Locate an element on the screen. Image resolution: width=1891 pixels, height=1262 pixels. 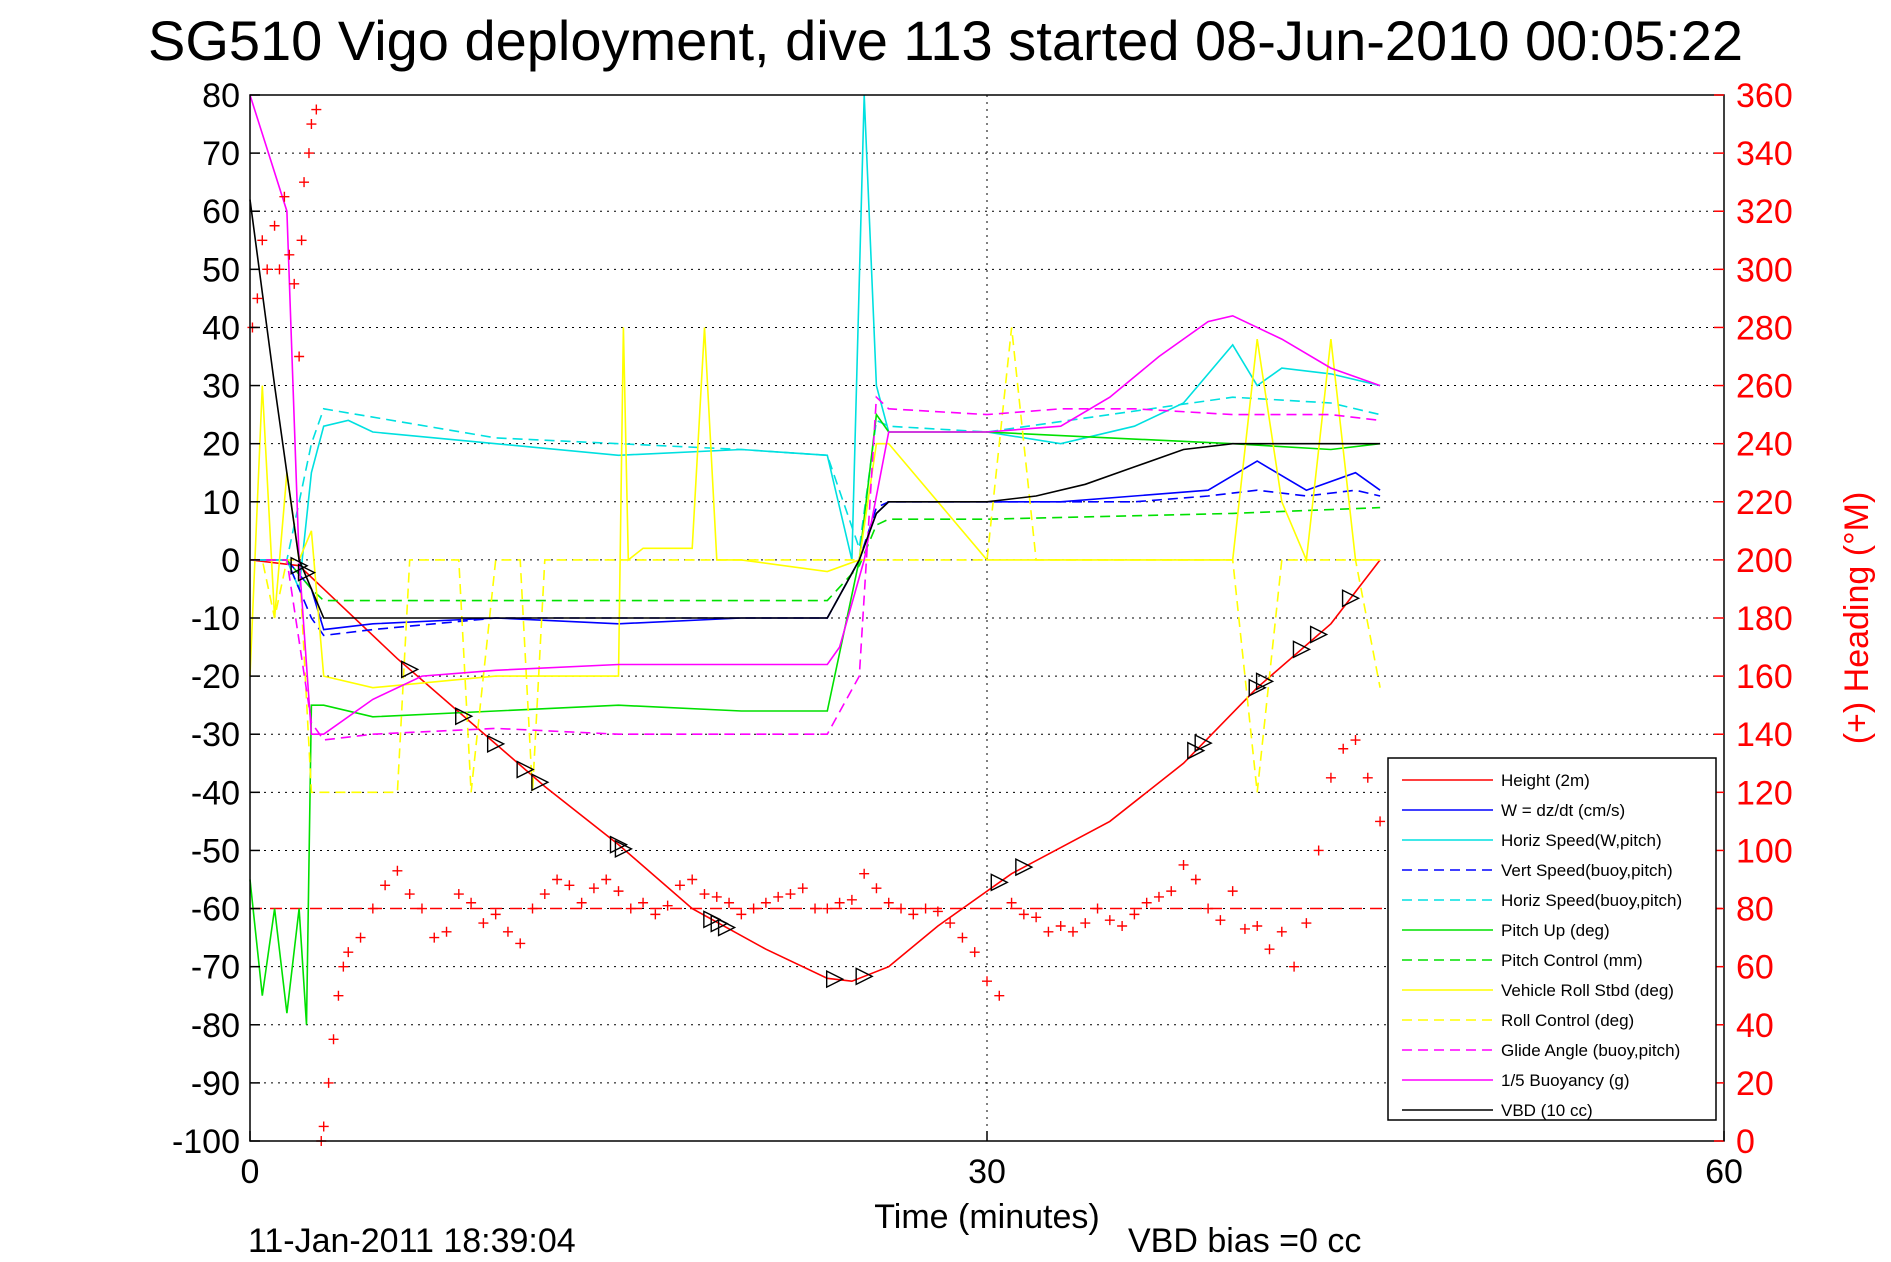
y-right-tick-label: 80 is located at coordinates (1755, 910).